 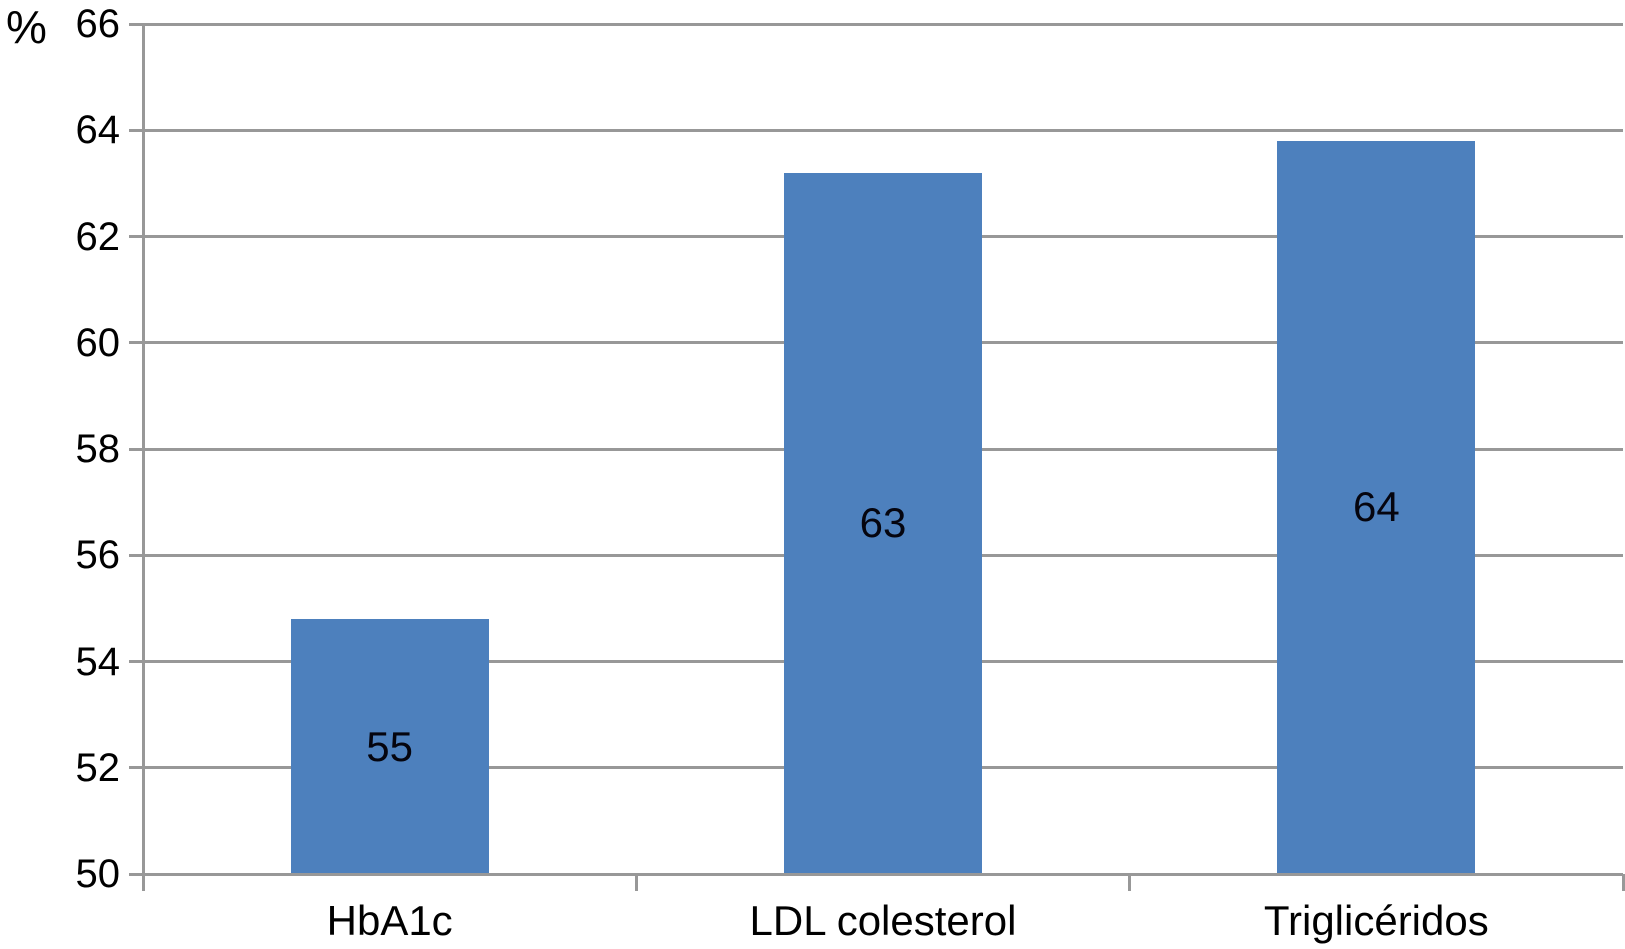 I want to click on y-axis-line, so click(x=143, y=457).